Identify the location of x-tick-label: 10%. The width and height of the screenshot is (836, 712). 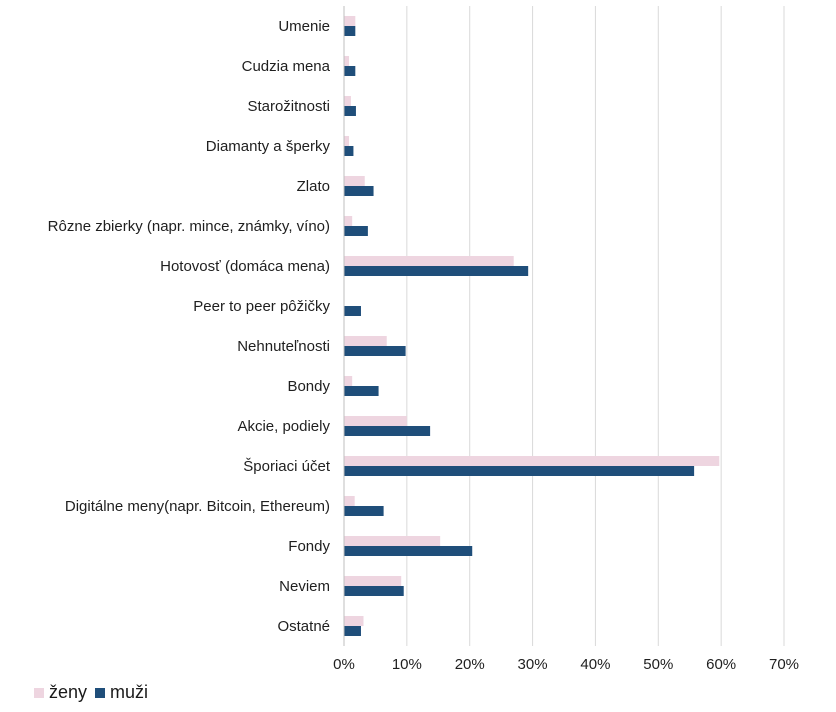
(407, 664).